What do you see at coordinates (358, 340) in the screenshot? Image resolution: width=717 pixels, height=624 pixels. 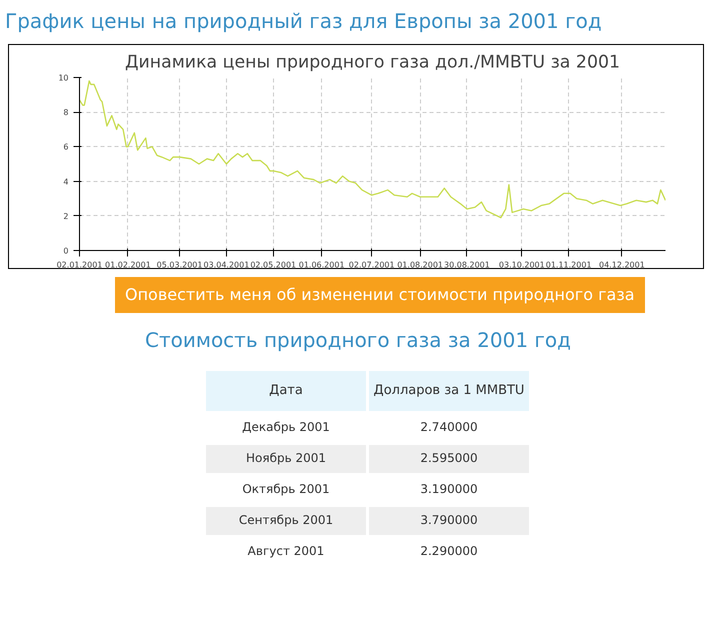 I see `text: Стоимость природного газа за 2001 год` at bounding box center [358, 340].